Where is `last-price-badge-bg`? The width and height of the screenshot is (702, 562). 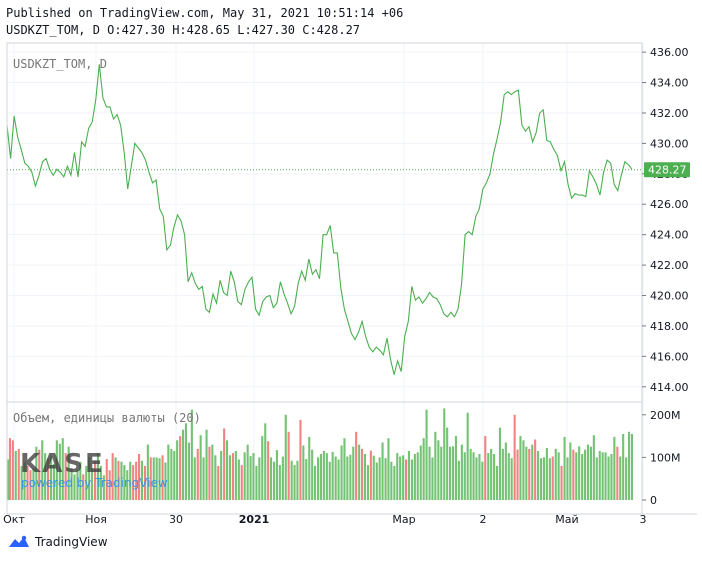
last-price-badge-bg is located at coordinates (667, 170).